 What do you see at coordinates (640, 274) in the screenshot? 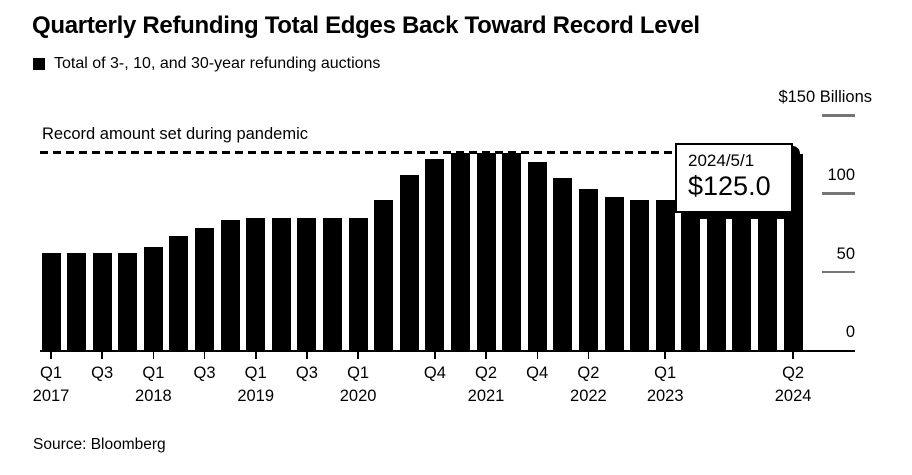
I see `bar-q4-2022` at bounding box center [640, 274].